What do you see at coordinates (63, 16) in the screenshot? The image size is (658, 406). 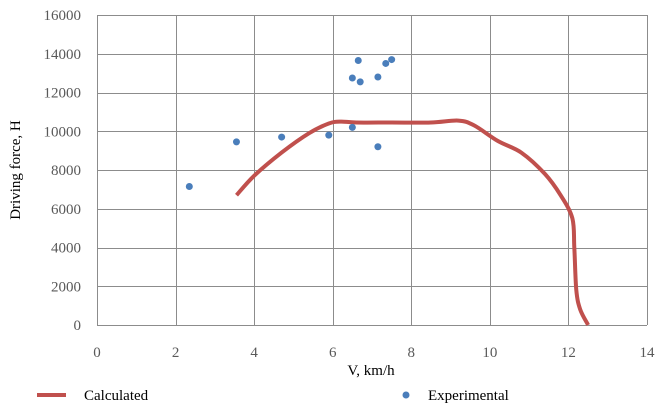 I see `y-tick-label: 16000` at bounding box center [63, 16].